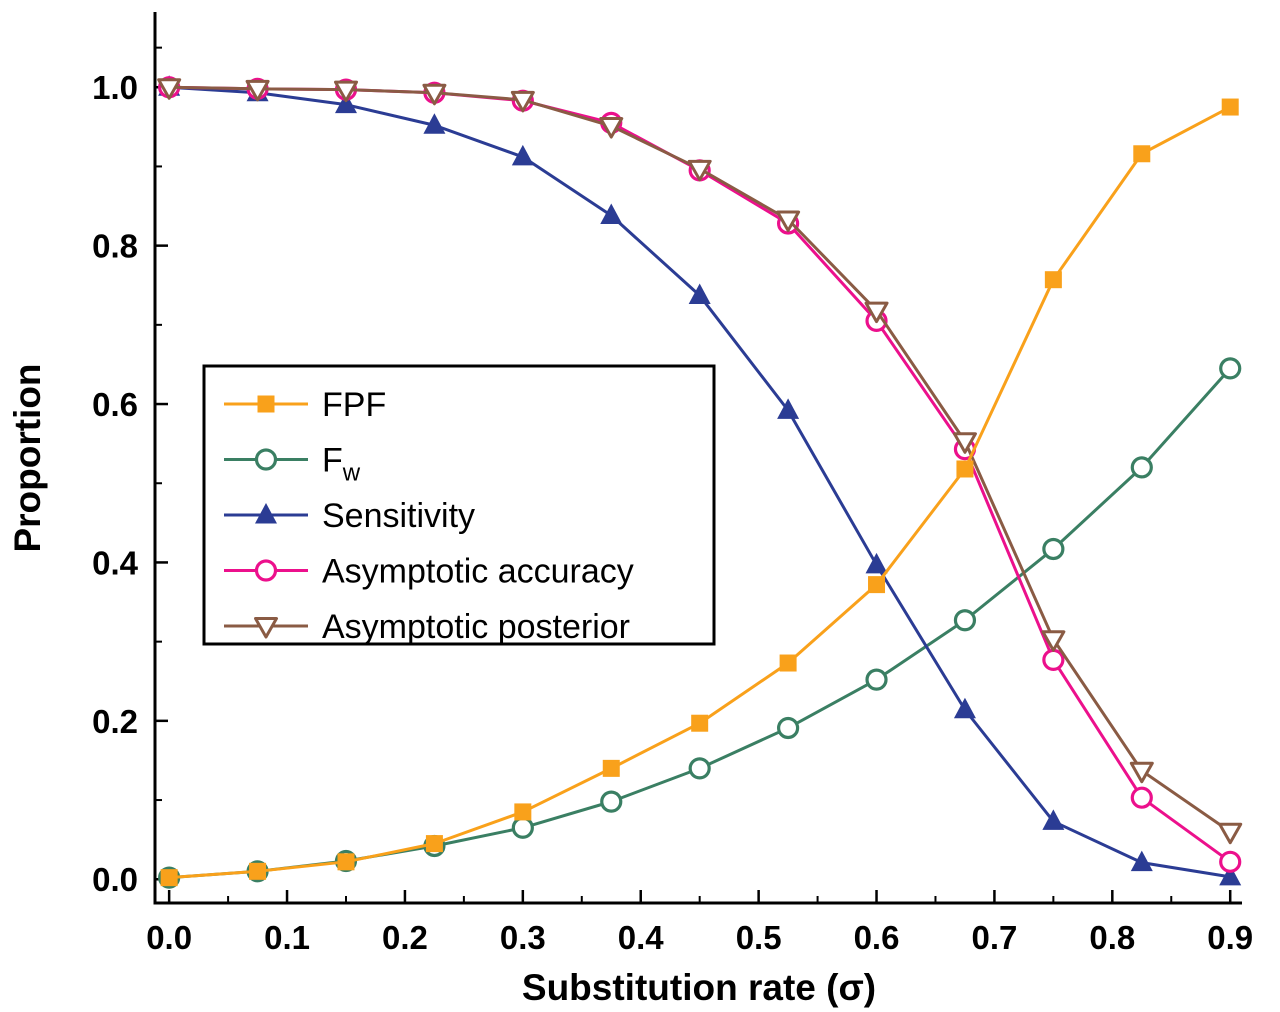 This screenshot has width=1280, height=1012. I want to click on legend-item-asymptotic-posterior: Asymptotic posterior, so click(427, 627).